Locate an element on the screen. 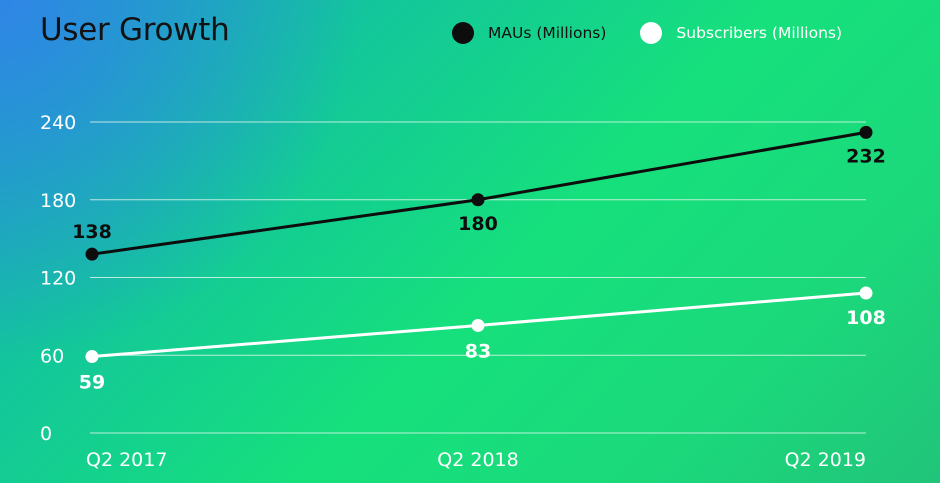  data-label-s0-0: 138 is located at coordinates (92, 232).